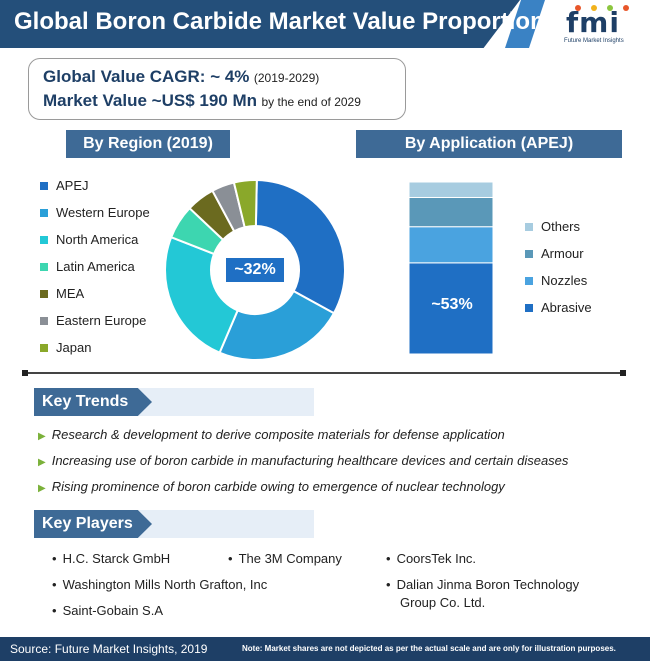  I want to click on fmi-logo: fmi Future Market Insights, so click(603, 25).